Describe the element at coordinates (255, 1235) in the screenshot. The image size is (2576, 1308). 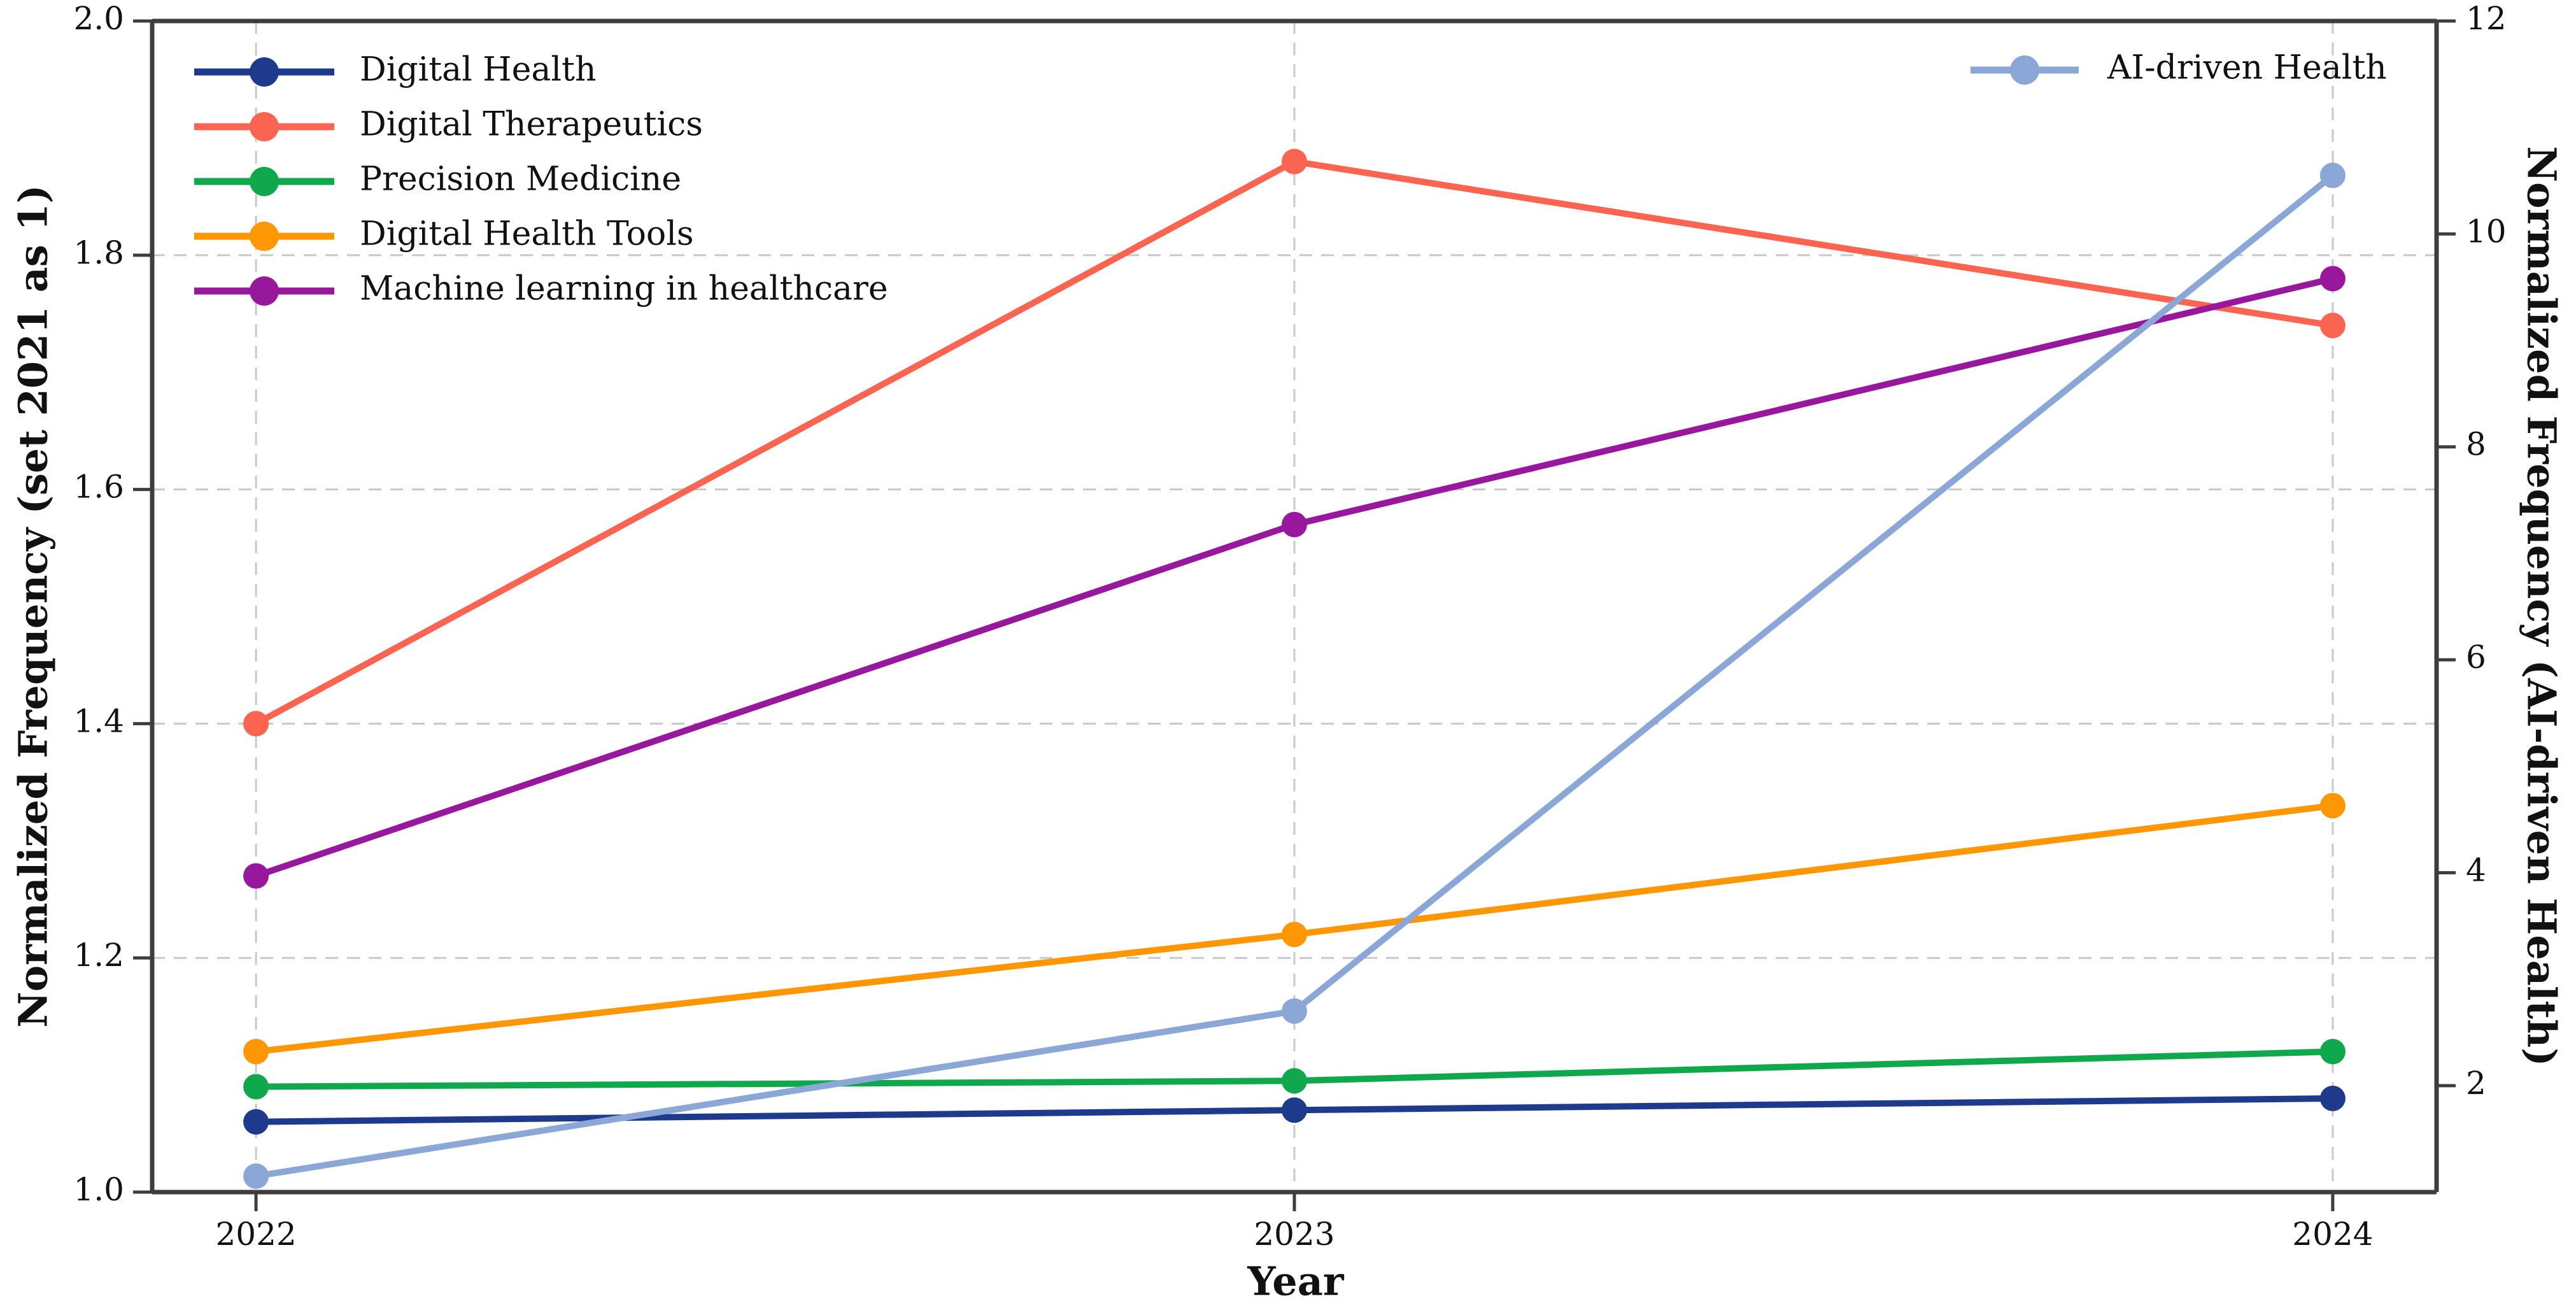
I see `x-tick-label-2022: 2022` at that location.